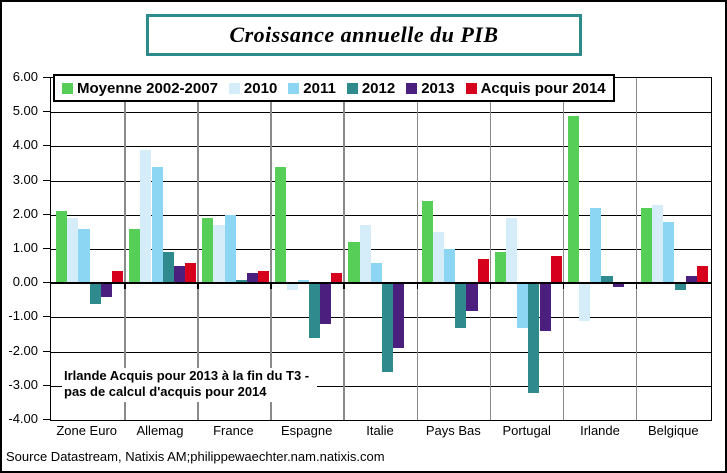 Image resolution: width=727 pixels, height=473 pixels. Describe the element at coordinates (365, 254) in the screenshot. I see `bar-2010-italie` at that location.